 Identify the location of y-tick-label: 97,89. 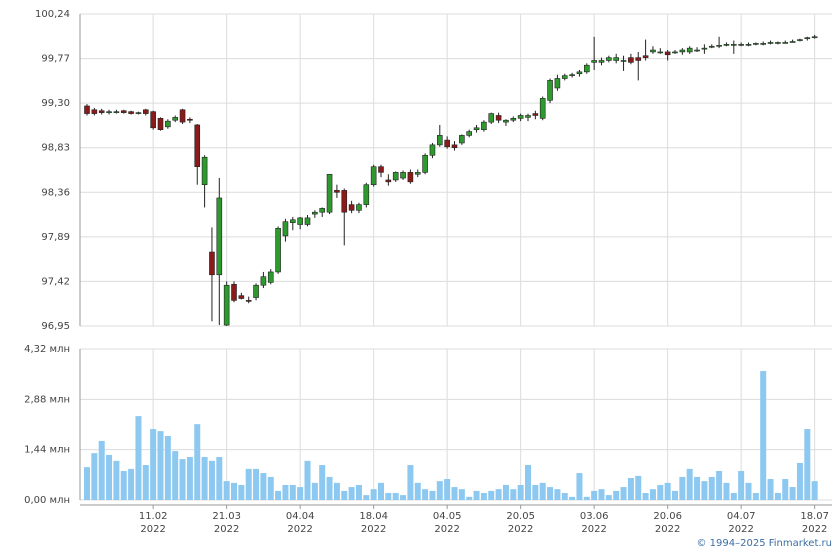
(55, 237).